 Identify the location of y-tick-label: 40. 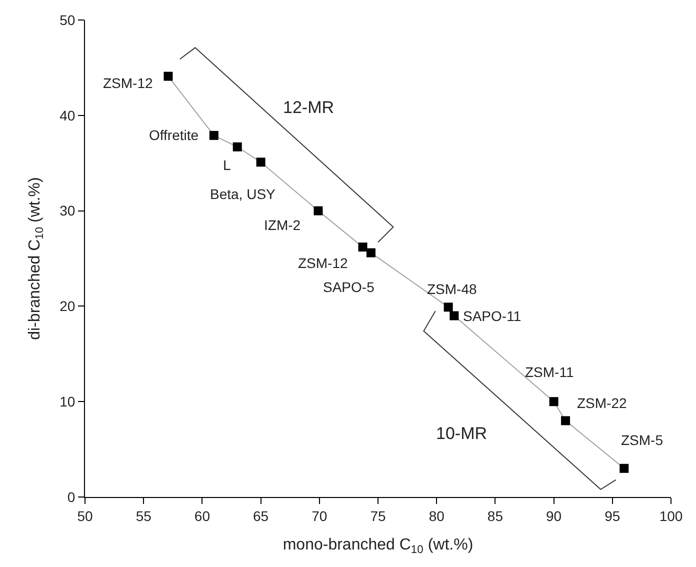
(68, 115).